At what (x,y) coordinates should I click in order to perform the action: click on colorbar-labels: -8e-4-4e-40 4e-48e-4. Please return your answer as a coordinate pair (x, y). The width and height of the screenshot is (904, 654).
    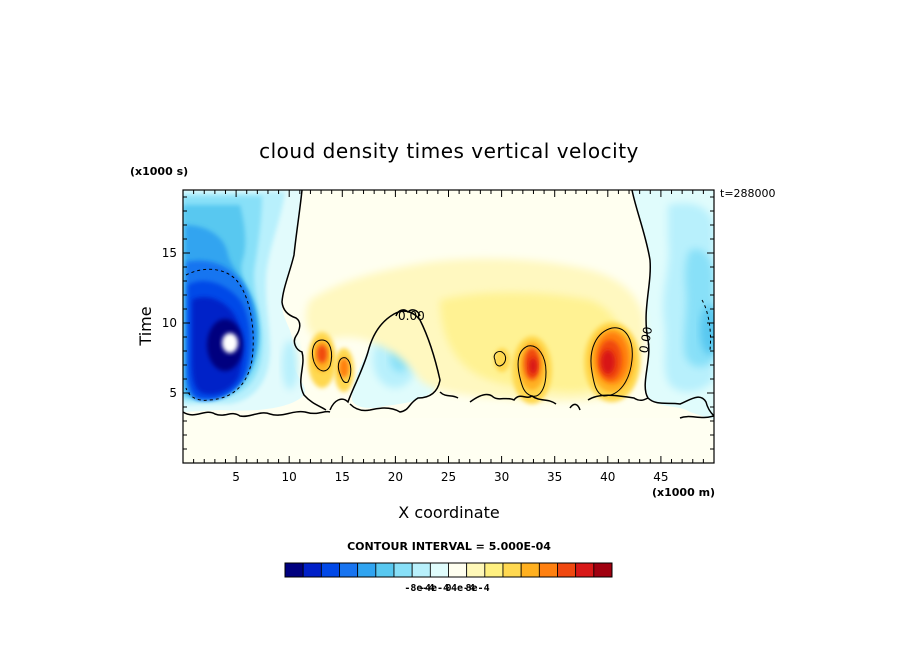
    Looking at the image, I should click on (446, 588).